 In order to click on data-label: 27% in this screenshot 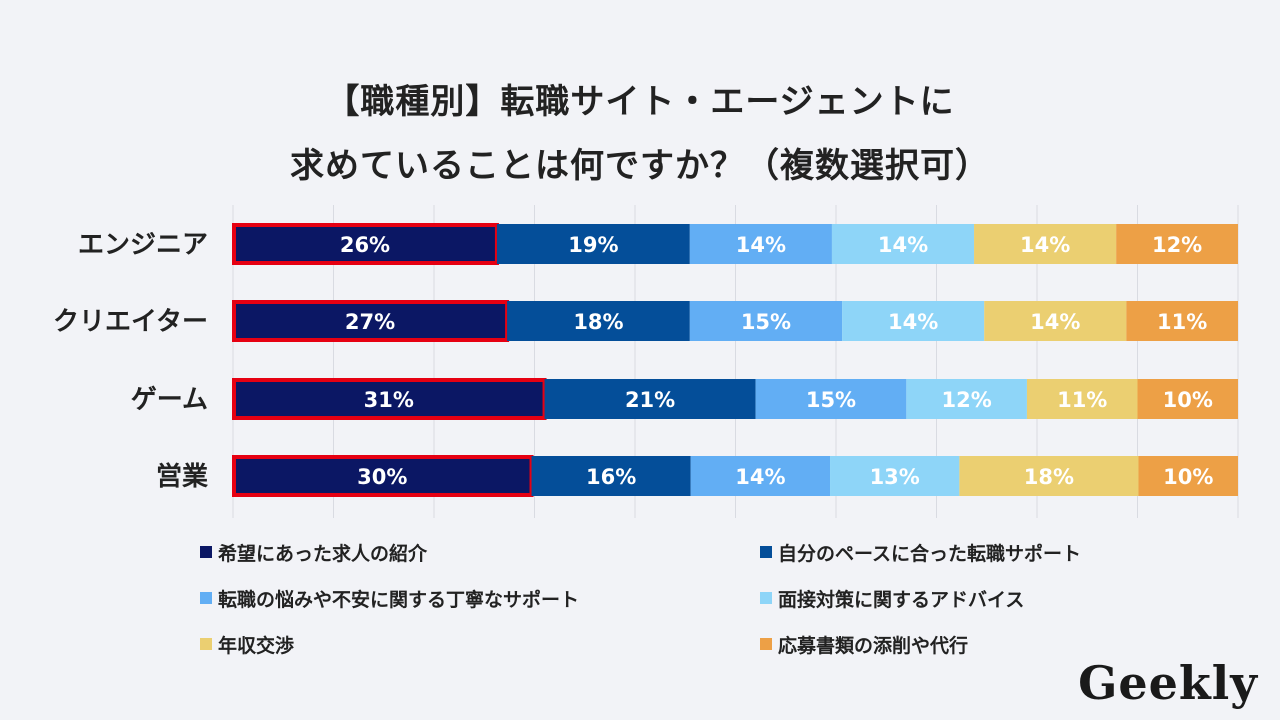, I will do `click(370, 322)`.